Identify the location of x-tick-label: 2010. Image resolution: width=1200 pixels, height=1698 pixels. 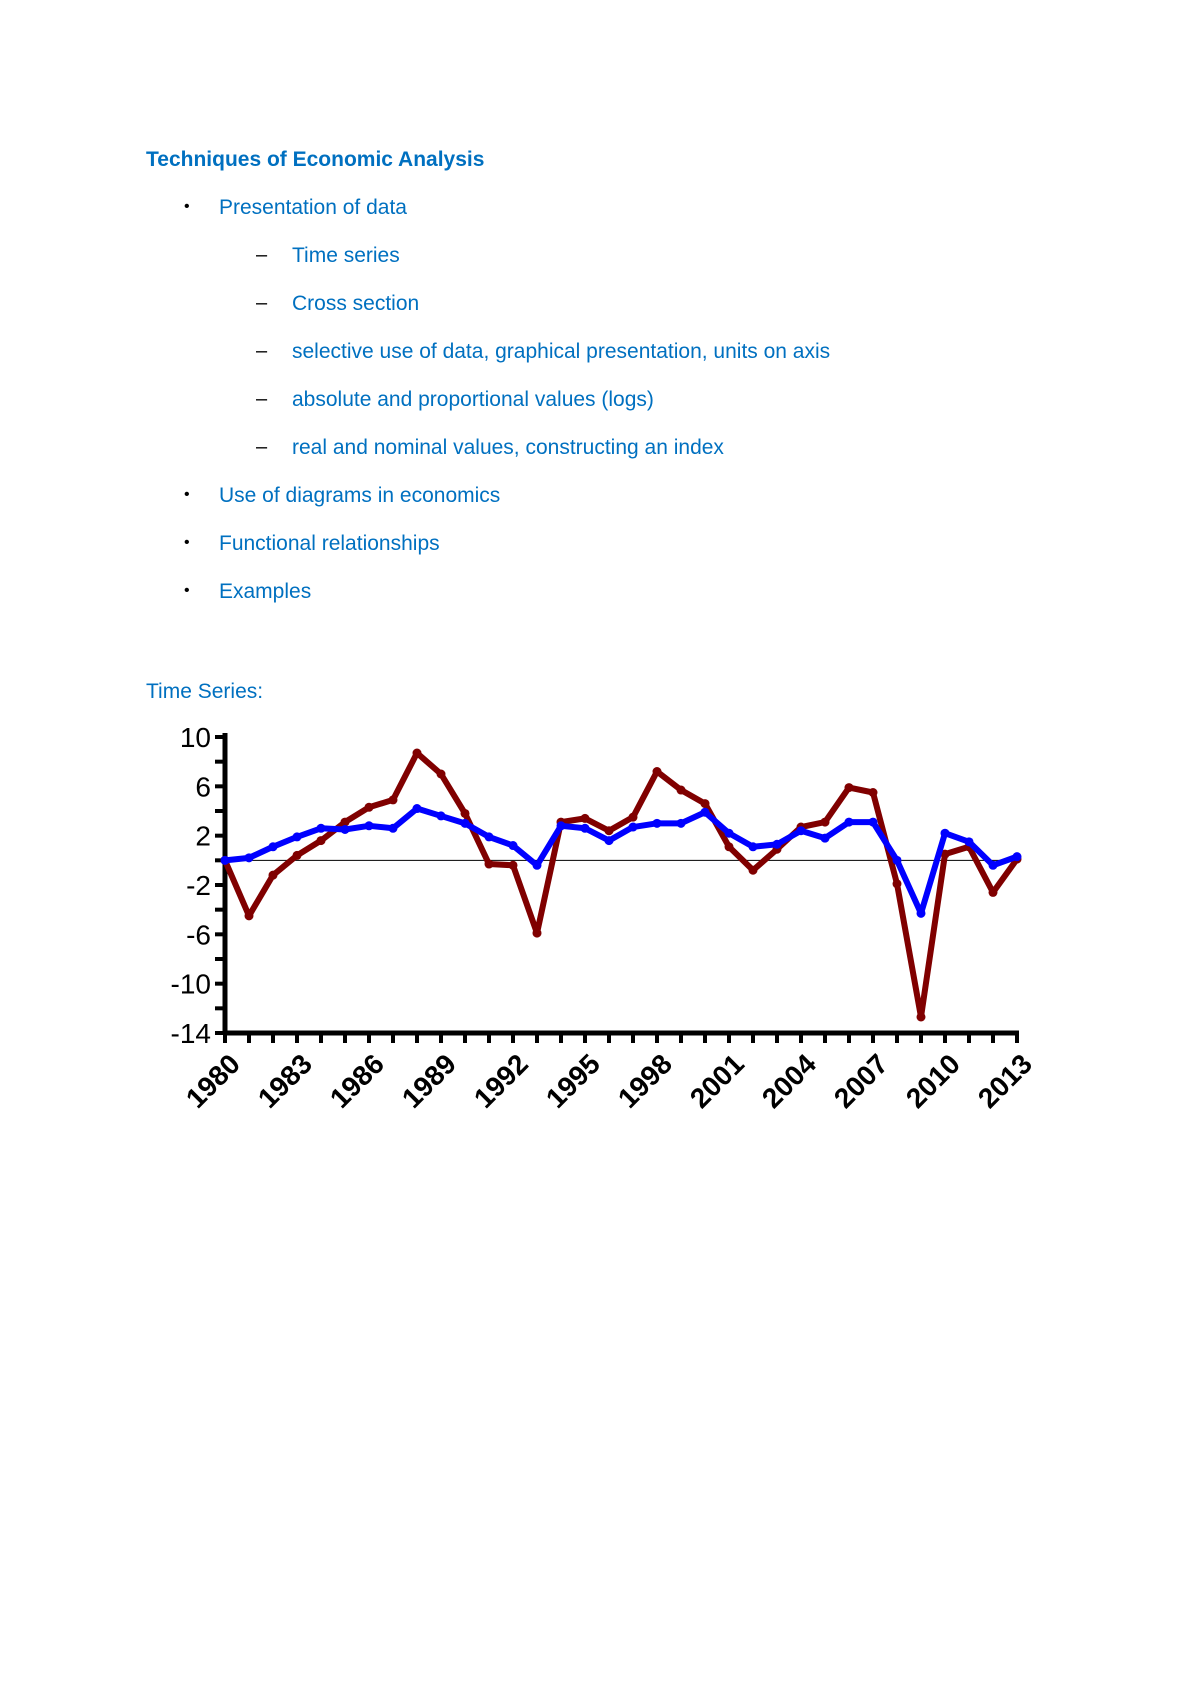
(933, 1081).